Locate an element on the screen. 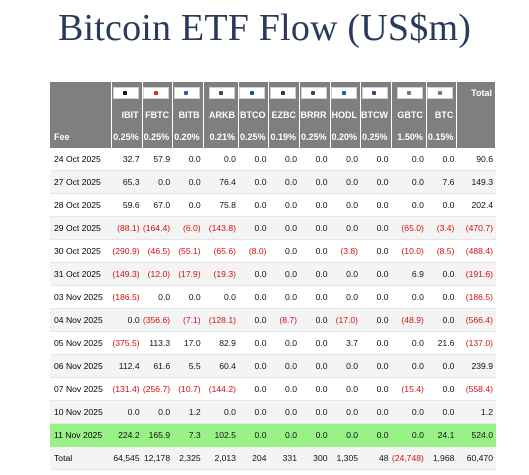 The height and width of the screenshot is (475, 529). ticker-header: IBIT is located at coordinates (127, 115).